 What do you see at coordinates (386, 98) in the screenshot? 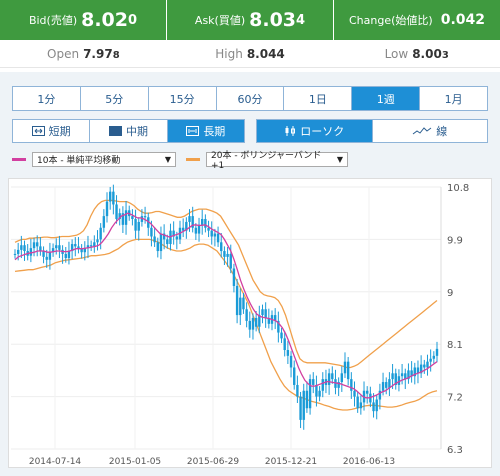
I see `tab-1week: 1週` at bounding box center [386, 98].